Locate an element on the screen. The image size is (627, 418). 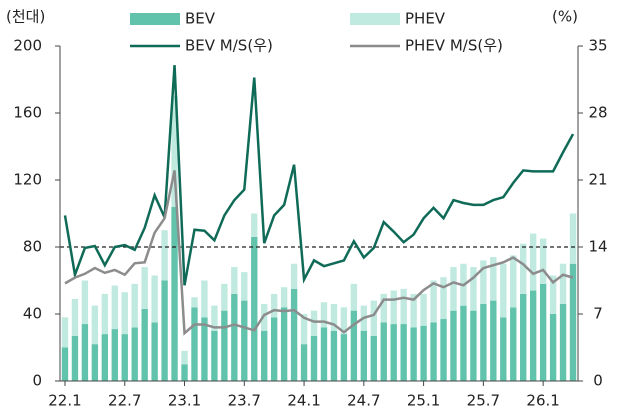
y-tick-label: 0 is located at coordinates (37, 381).